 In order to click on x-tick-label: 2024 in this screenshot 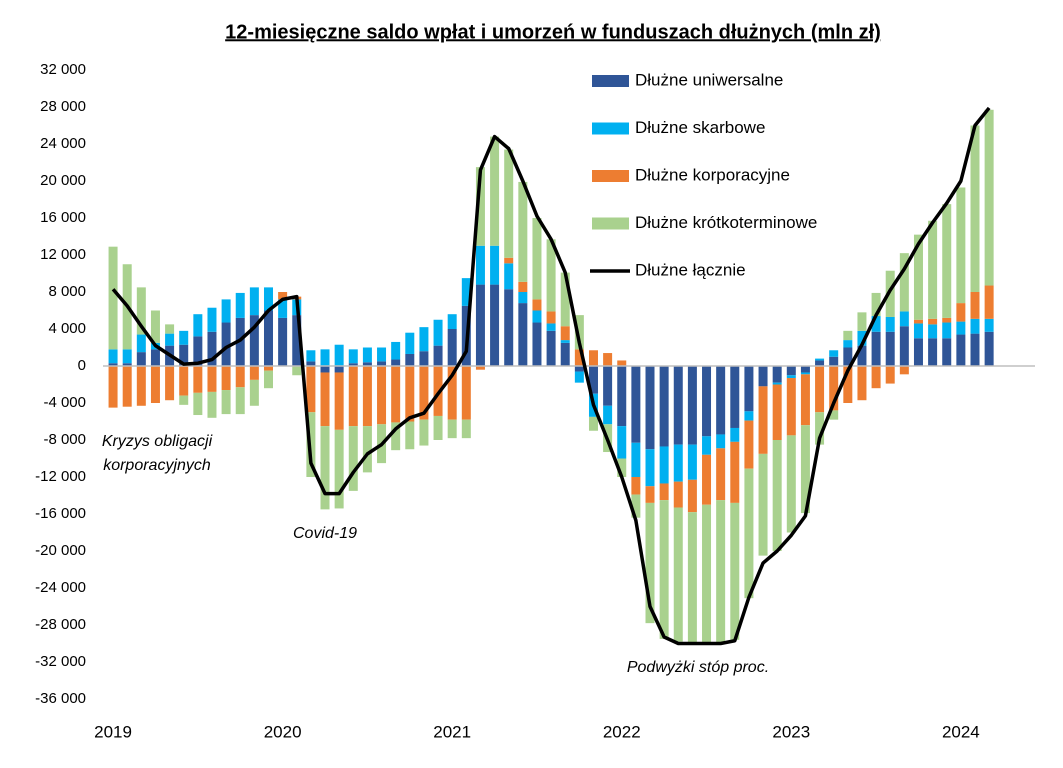, I will do `click(961, 731)`.